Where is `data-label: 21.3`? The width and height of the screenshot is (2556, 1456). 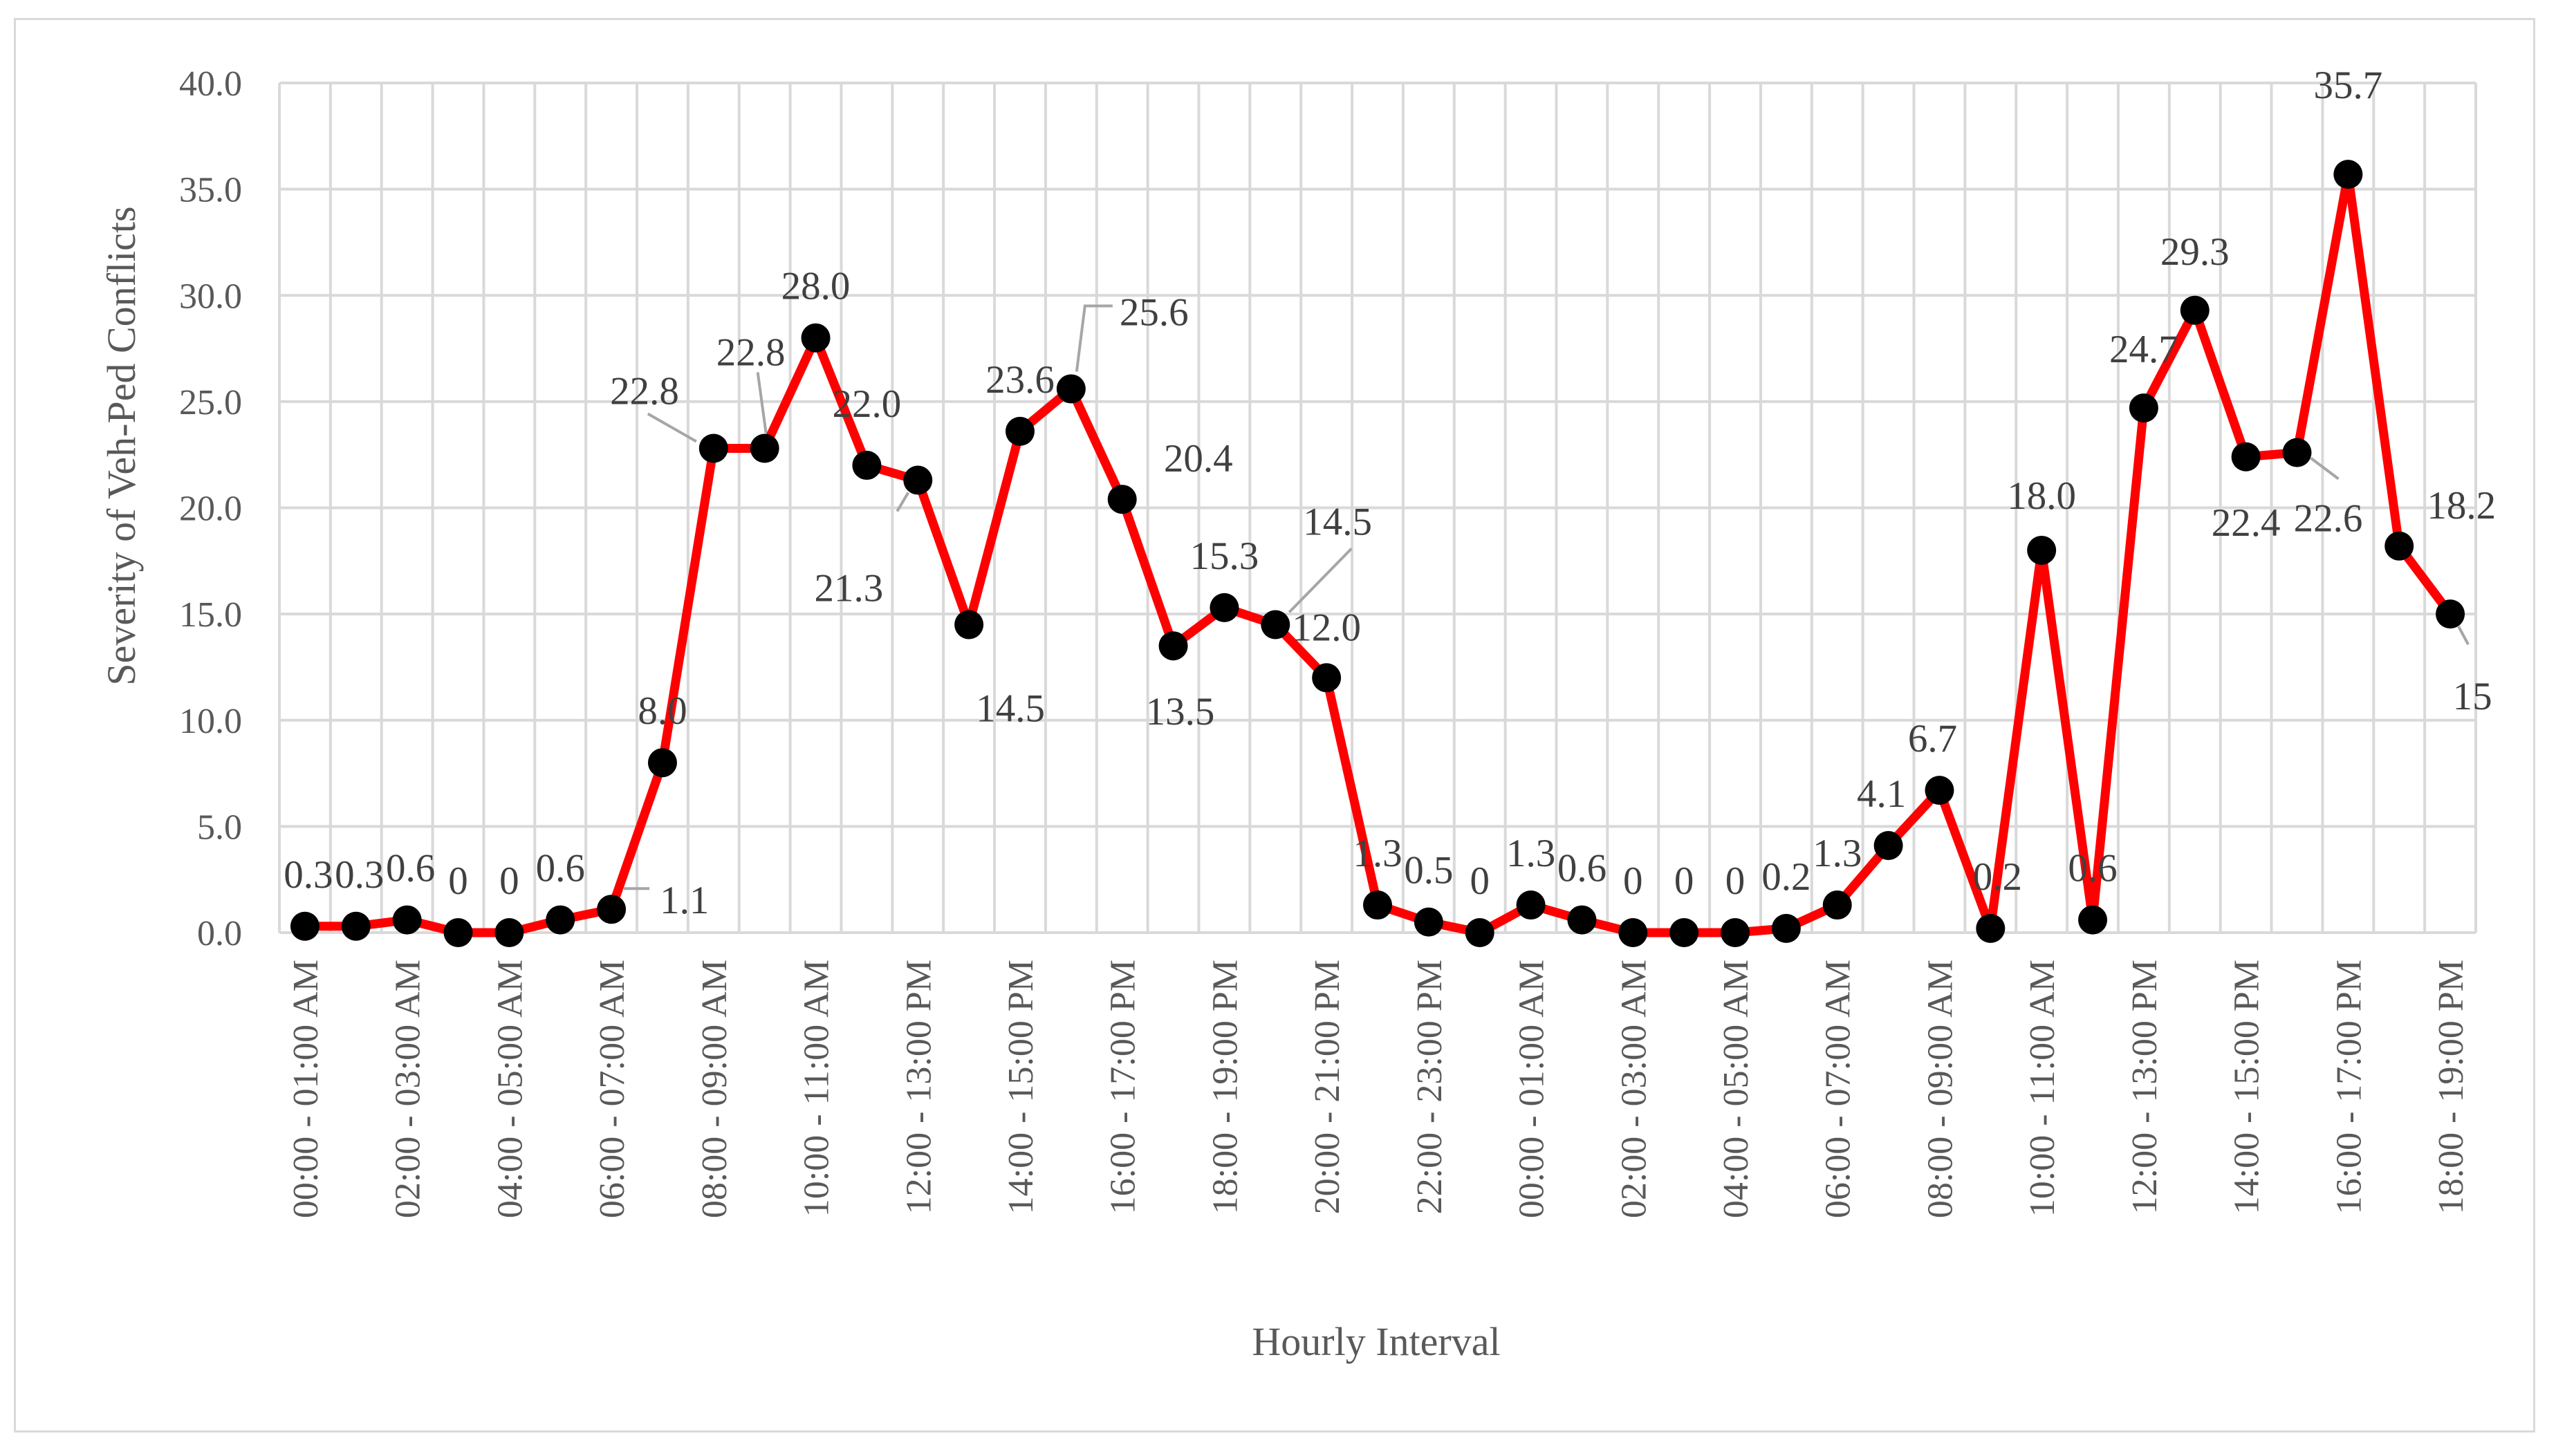
data-label: 21.3 is located at coordinates (850, 588).